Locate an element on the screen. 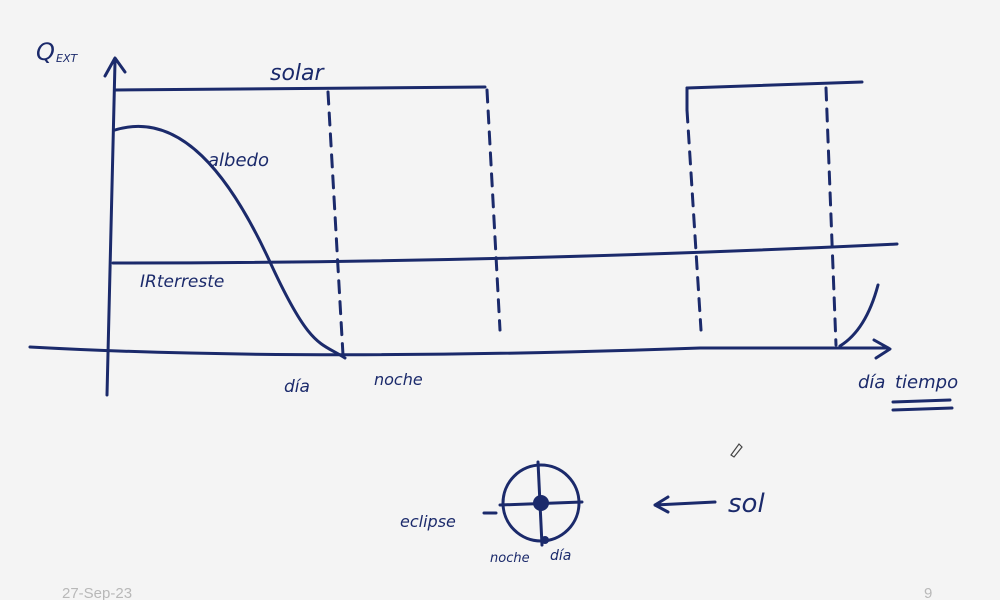  underline is located at coordinates (922, 405).